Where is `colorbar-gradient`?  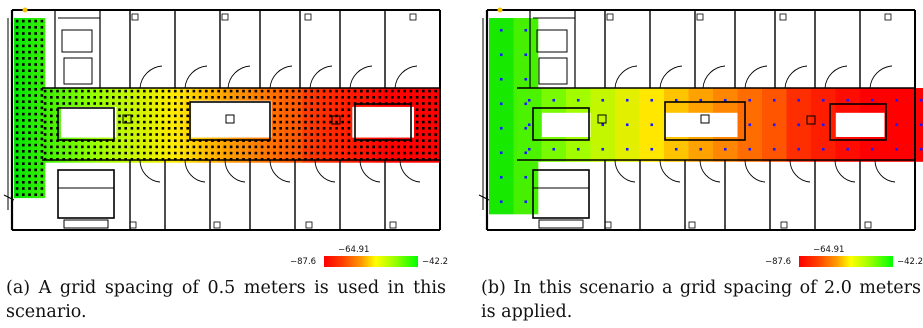
colorbar-gradient is located at coordinates (371, 261).